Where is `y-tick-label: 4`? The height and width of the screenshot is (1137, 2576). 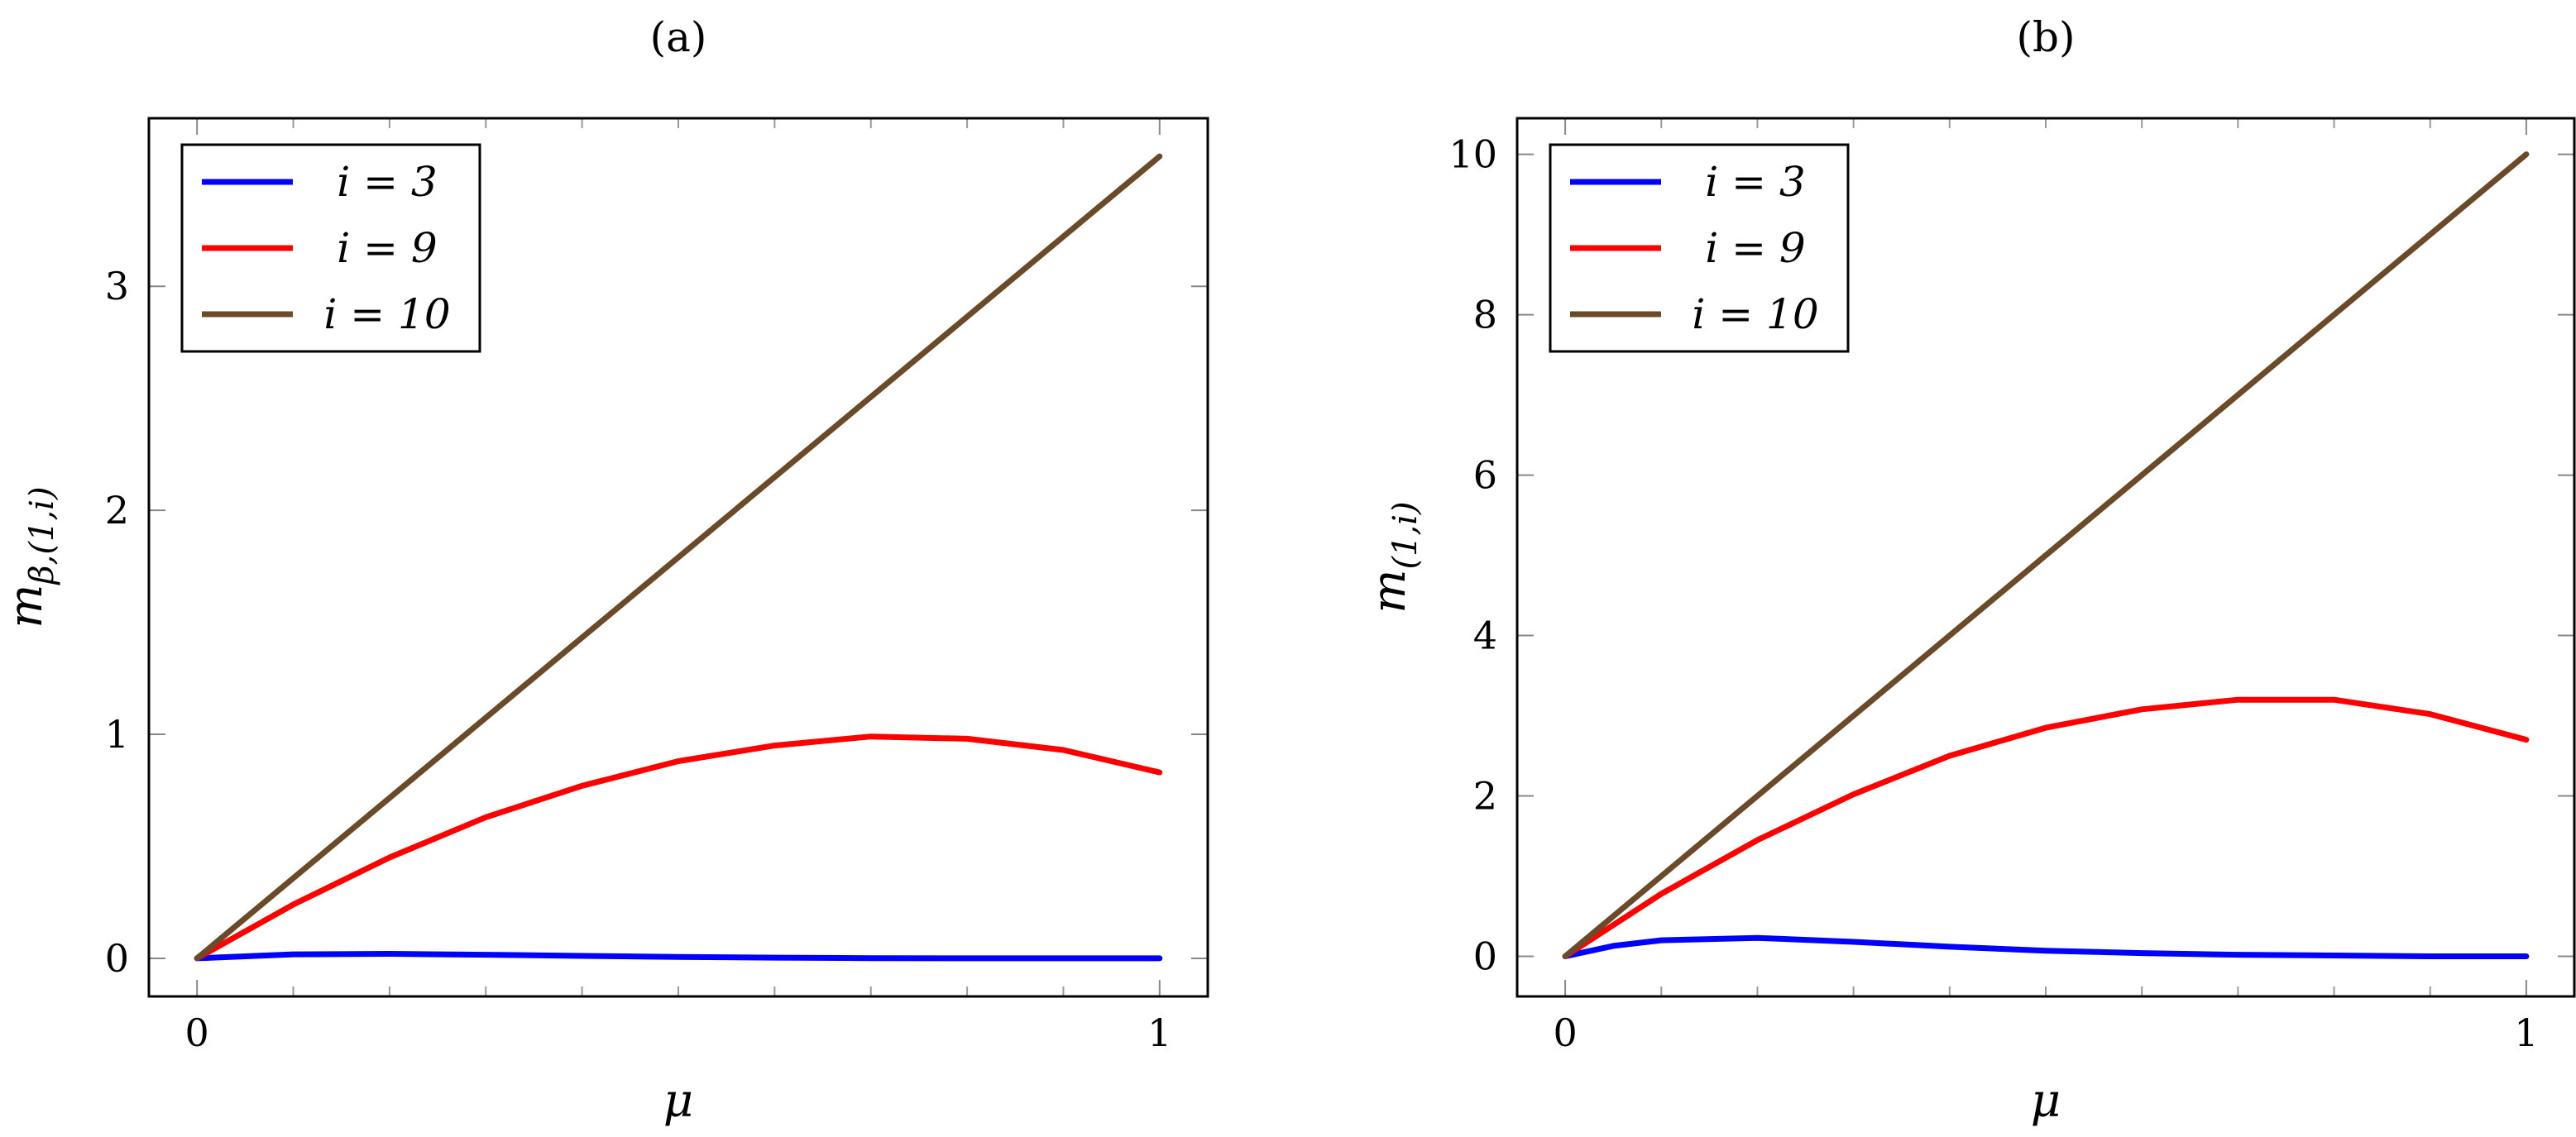 y-tick-label: 4 is located at coordinates (1485, 636).